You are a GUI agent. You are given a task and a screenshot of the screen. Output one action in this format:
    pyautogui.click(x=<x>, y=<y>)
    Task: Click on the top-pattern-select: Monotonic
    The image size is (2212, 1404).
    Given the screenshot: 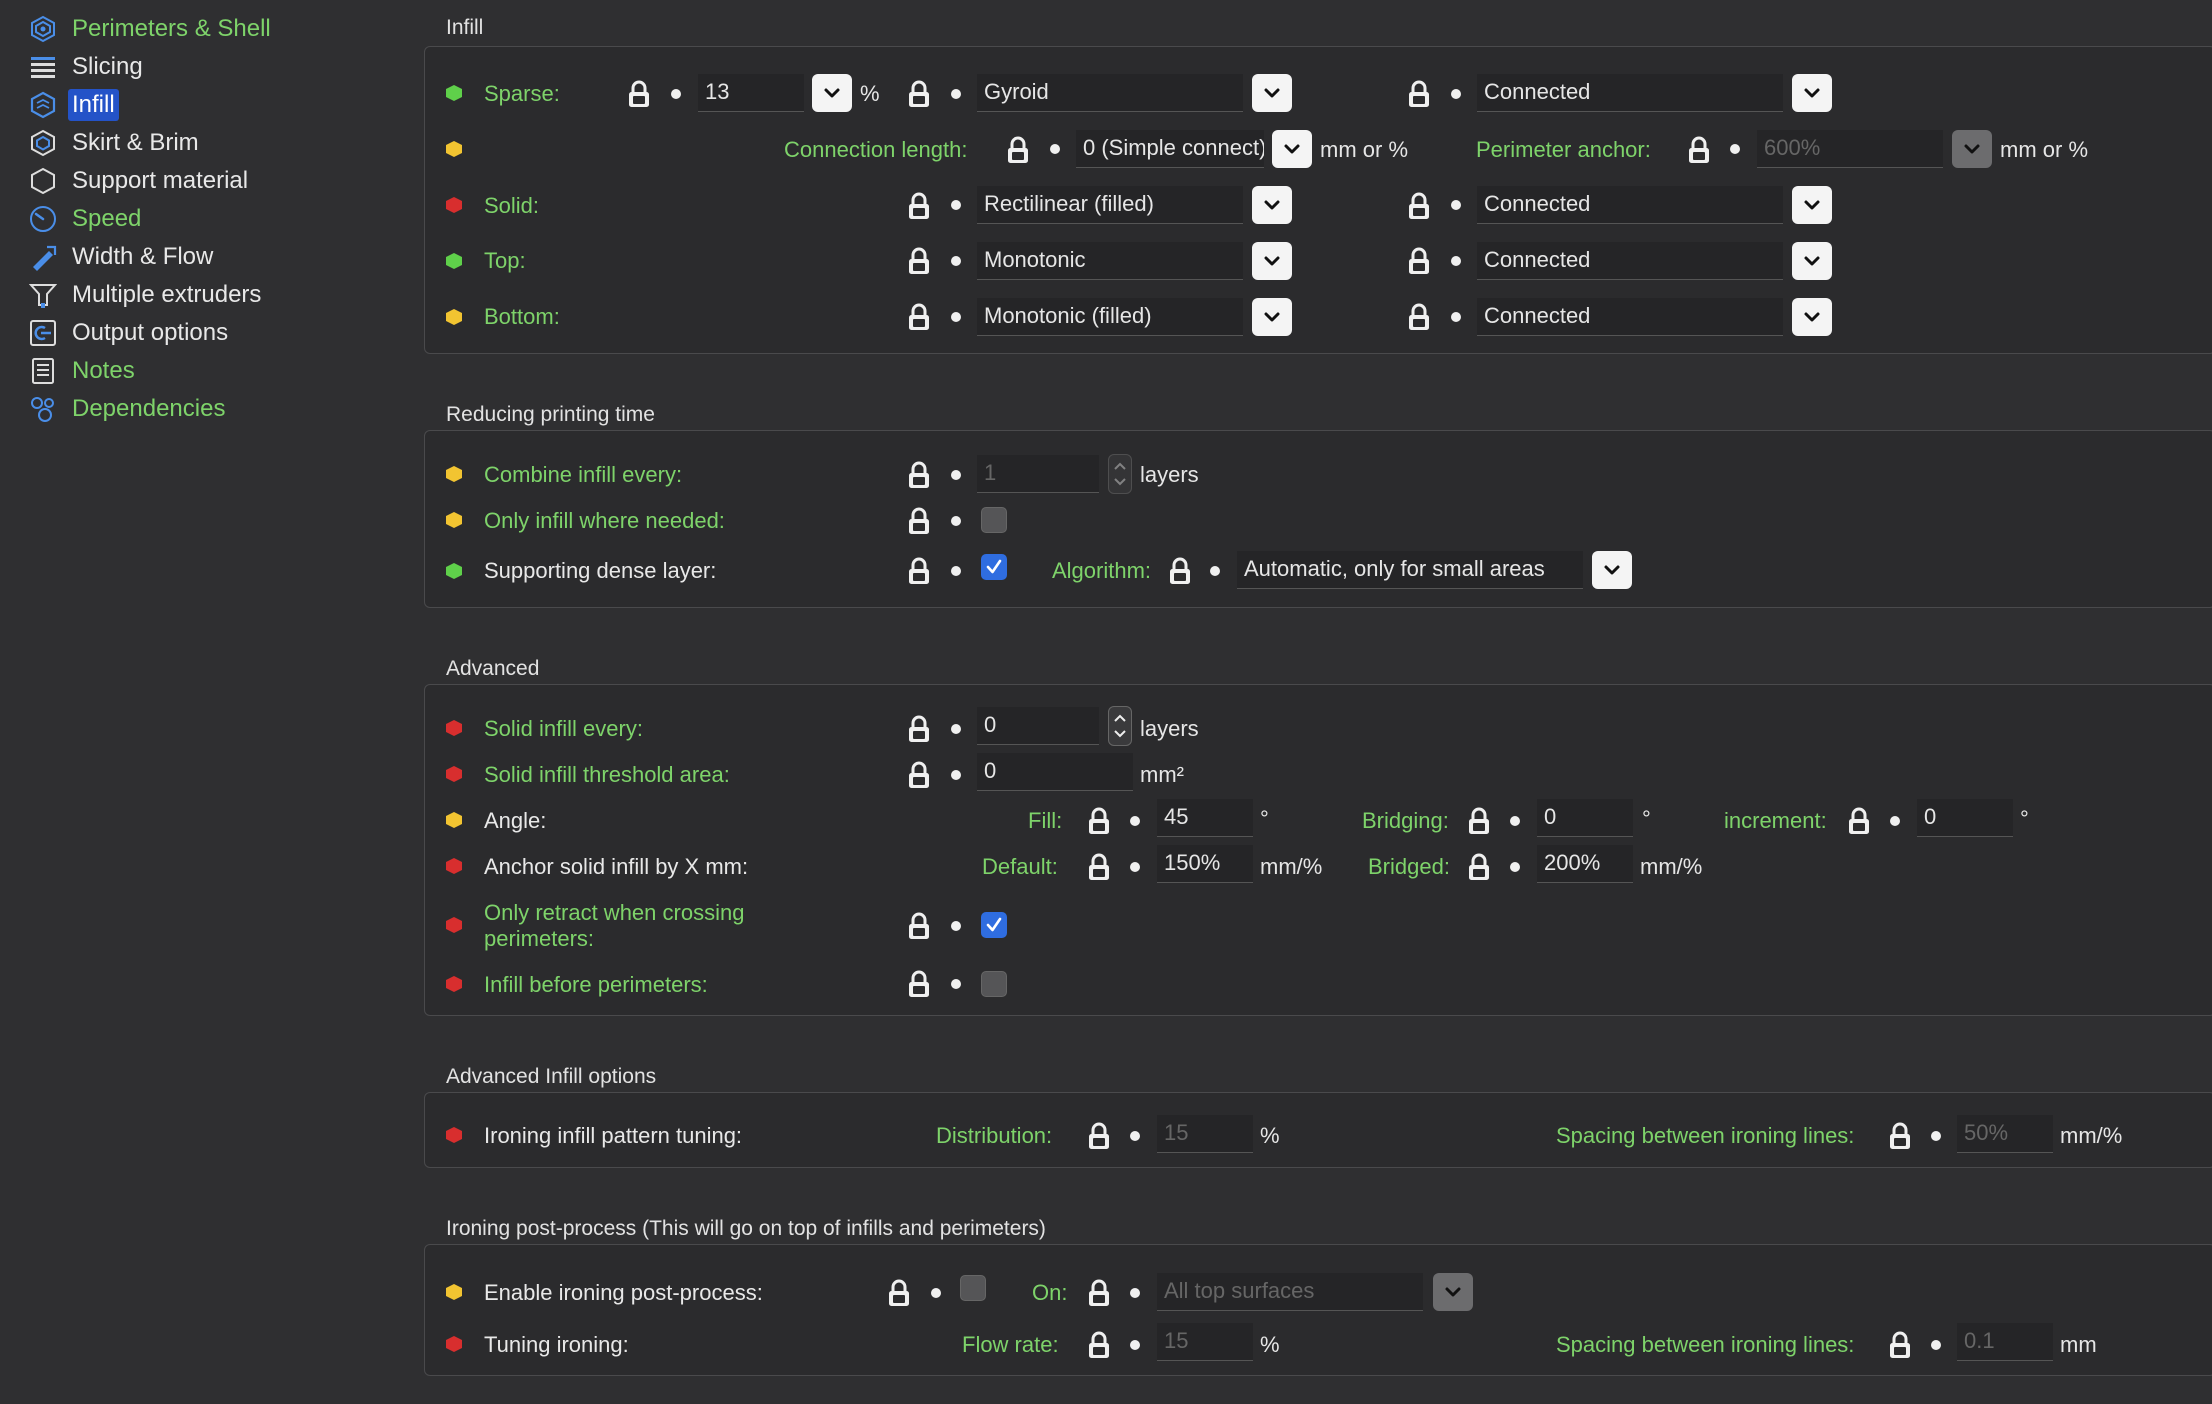 What is the action you would take?
    pyautogui.click(x=1110, y=261)
    